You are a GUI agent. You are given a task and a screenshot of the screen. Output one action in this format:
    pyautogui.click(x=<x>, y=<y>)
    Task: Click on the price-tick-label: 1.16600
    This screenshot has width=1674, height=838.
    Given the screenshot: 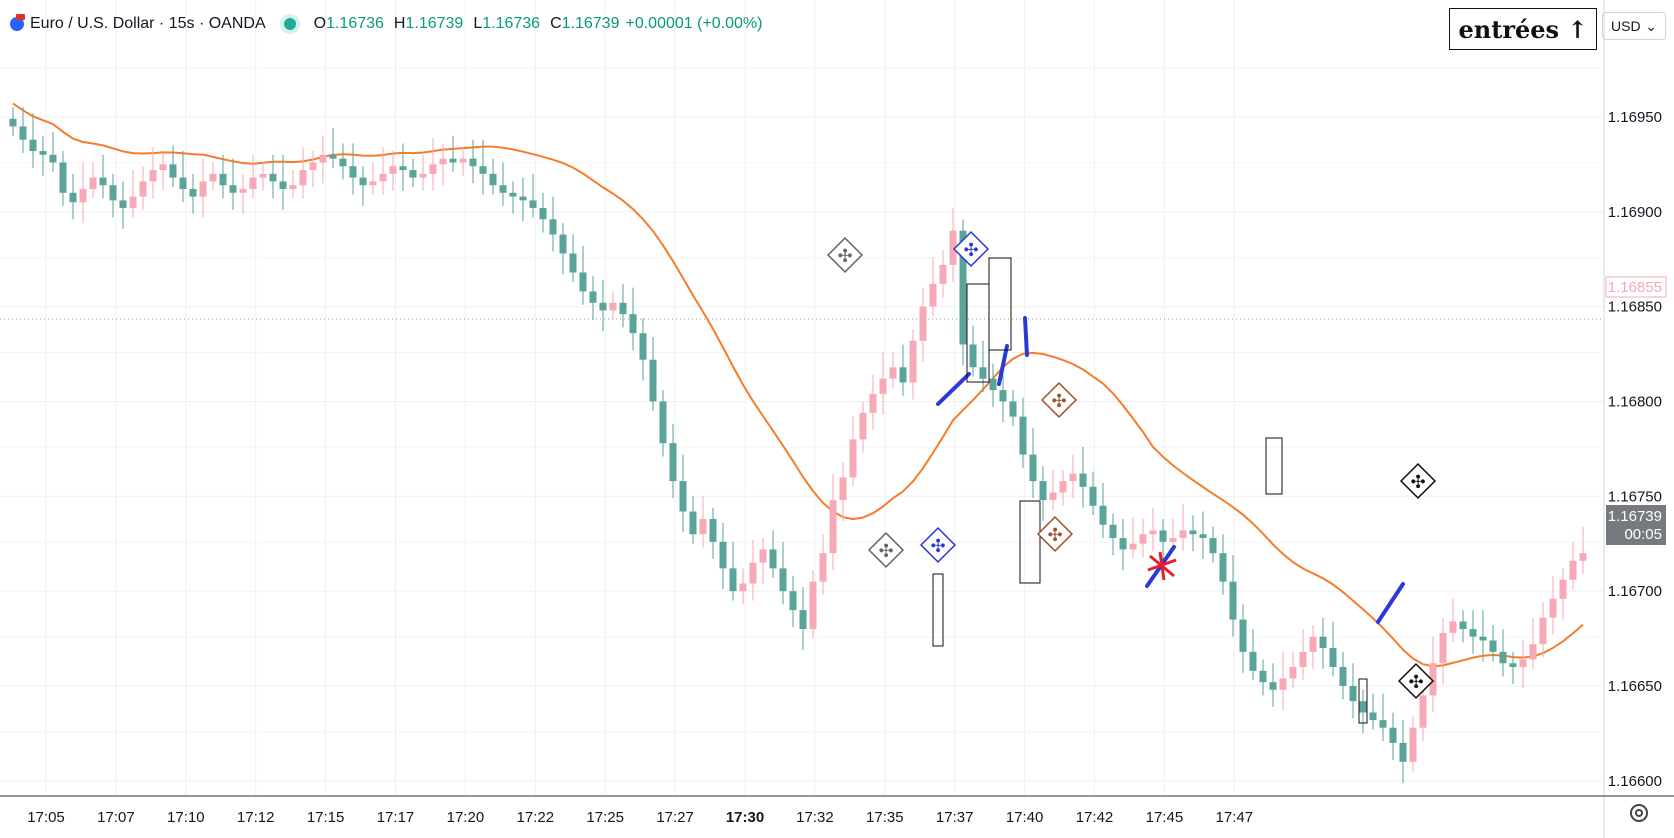 What is the action you would take?
    pyautogui.click(x=1635, y=781)
    